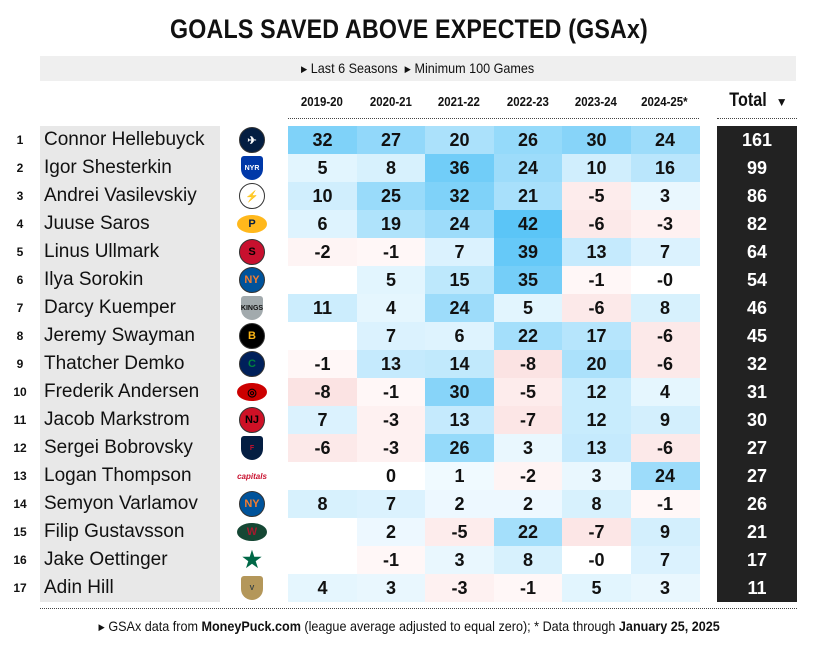 The height and width of the screenshot is (650, 818). Describe the element at coordinates (665, 101) in the screenshot. I see `season-header: 2024-25*` at that location.